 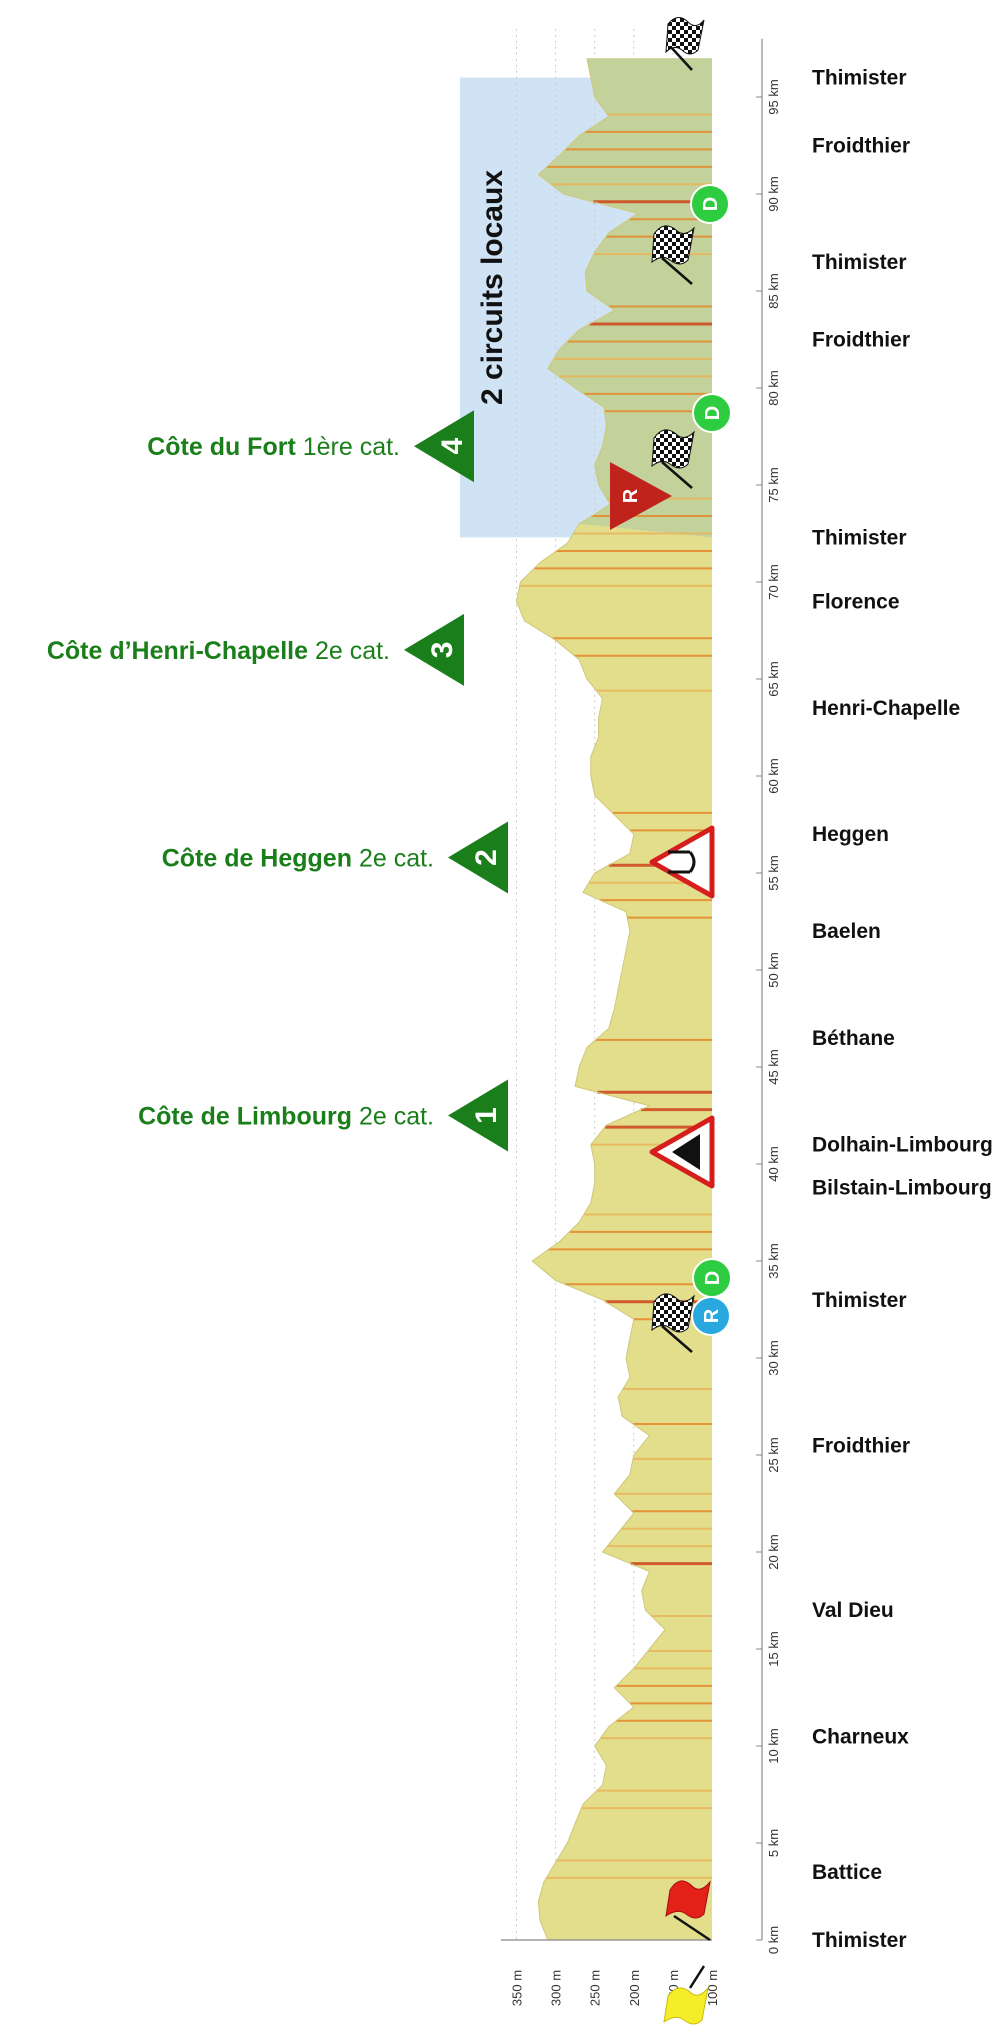 What do you see at coordinates (517, 1988) in the screenshot?
I see `altitude-tick-label: 350 m` at bounding box center [517, 1988].